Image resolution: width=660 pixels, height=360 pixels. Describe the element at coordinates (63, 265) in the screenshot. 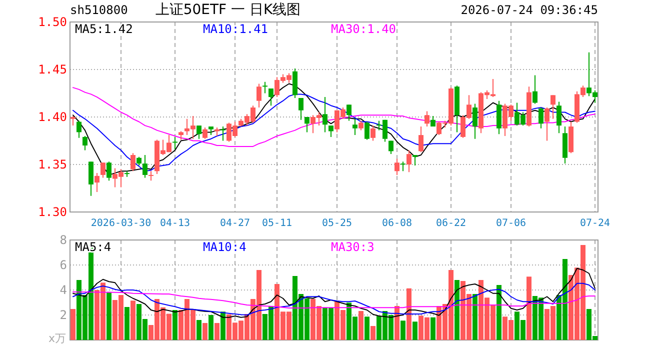

I see `y-tick-label: 6` at that location.